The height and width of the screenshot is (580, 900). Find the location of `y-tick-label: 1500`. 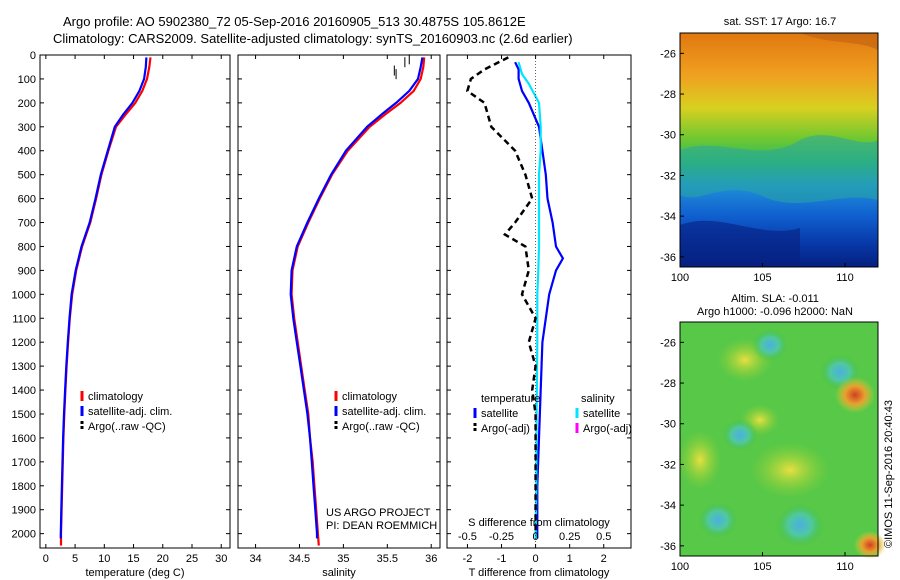

y-tick-label: 1500 is located at coordinates (24, 415).